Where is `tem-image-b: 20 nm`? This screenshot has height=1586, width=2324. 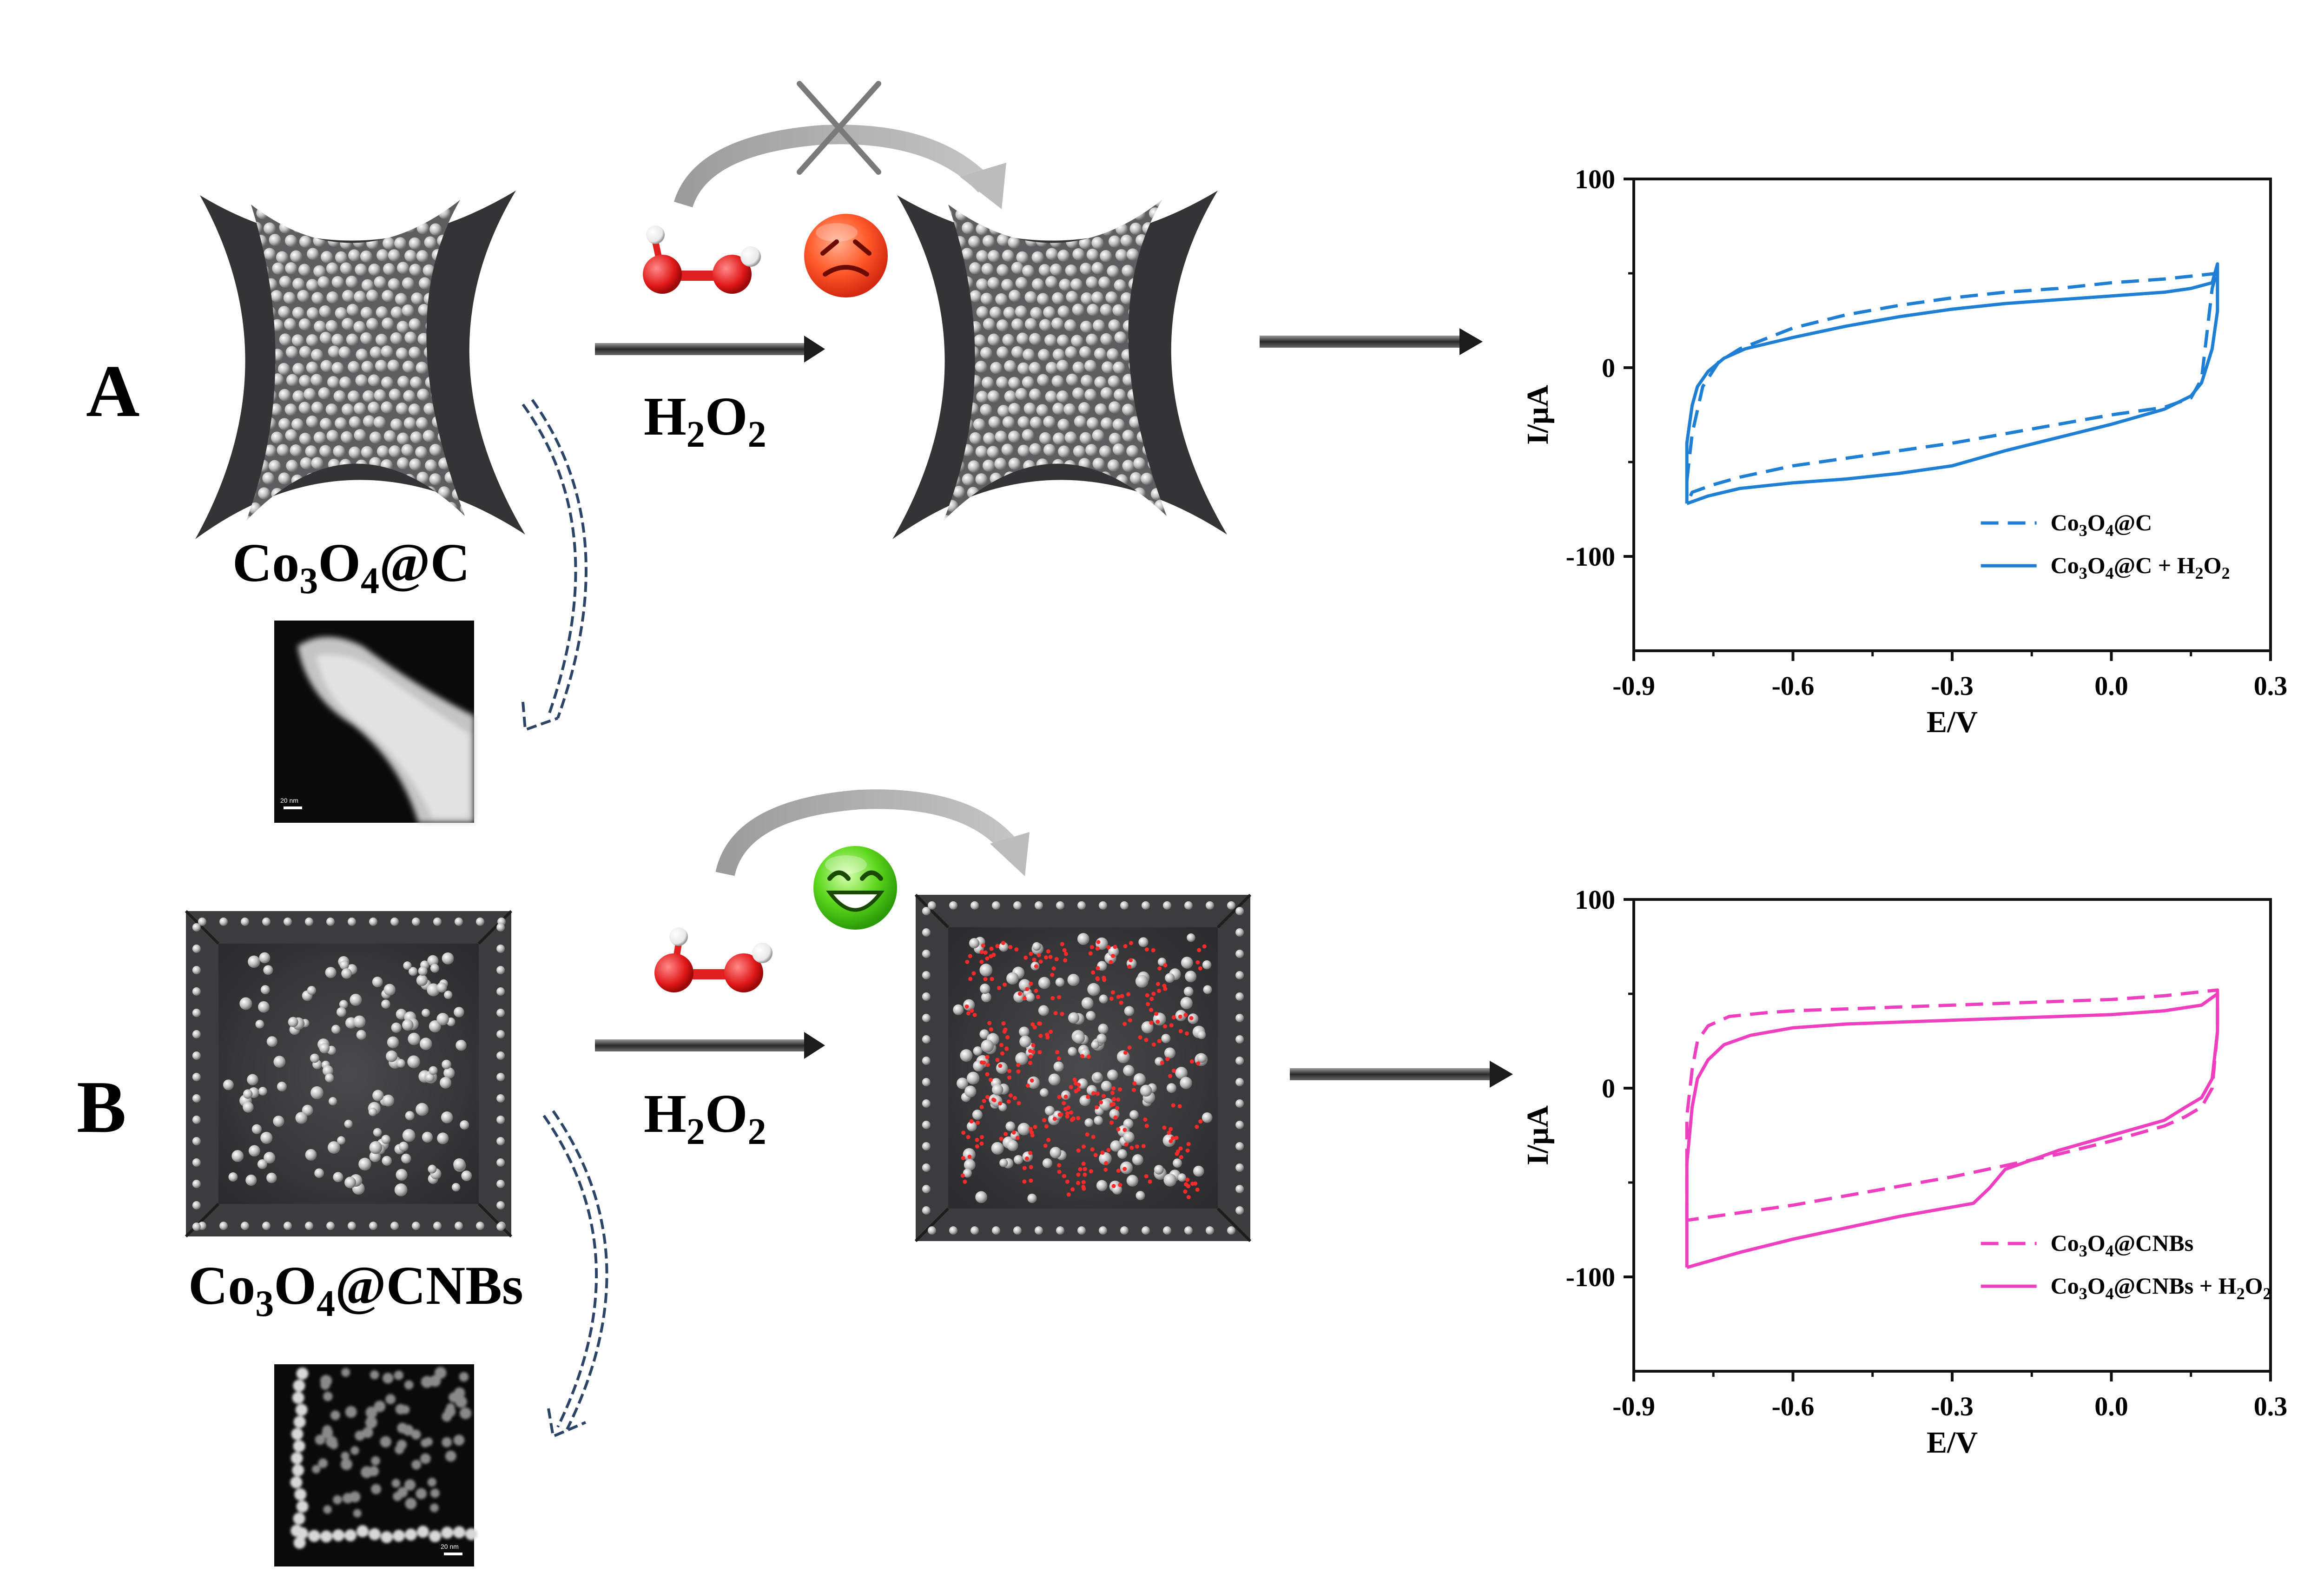
tem-image-b: 20 nm is located at coordinates (375, 1465).